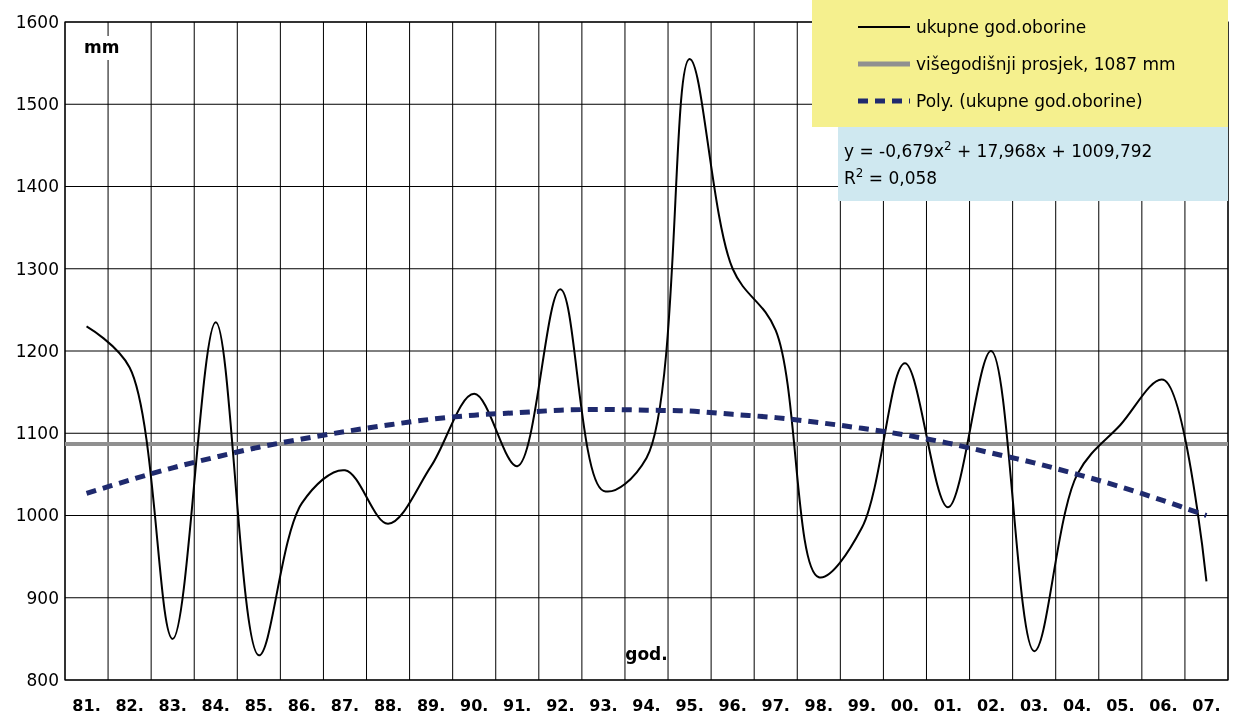 The image size is (1234, 717). What do you see at coordinates (905, 705) in the screenshot?
I see `x-tick-label: 00.` at bounding box center [905, 705].